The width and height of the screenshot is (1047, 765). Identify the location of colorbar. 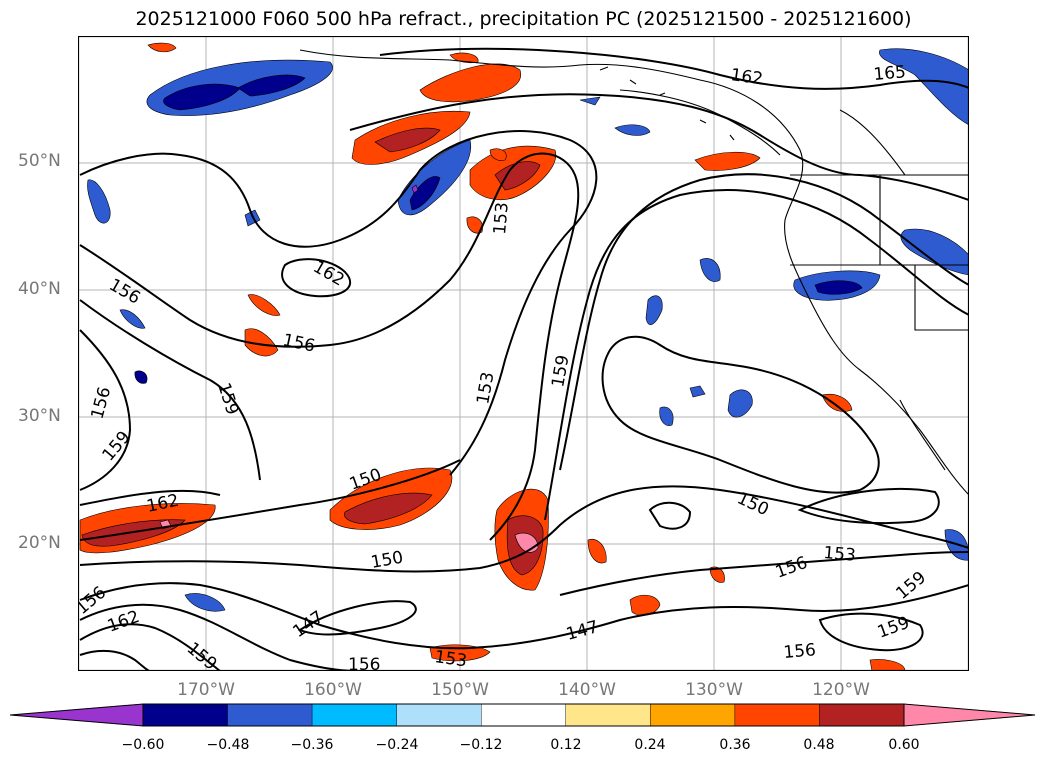
(523, 715).